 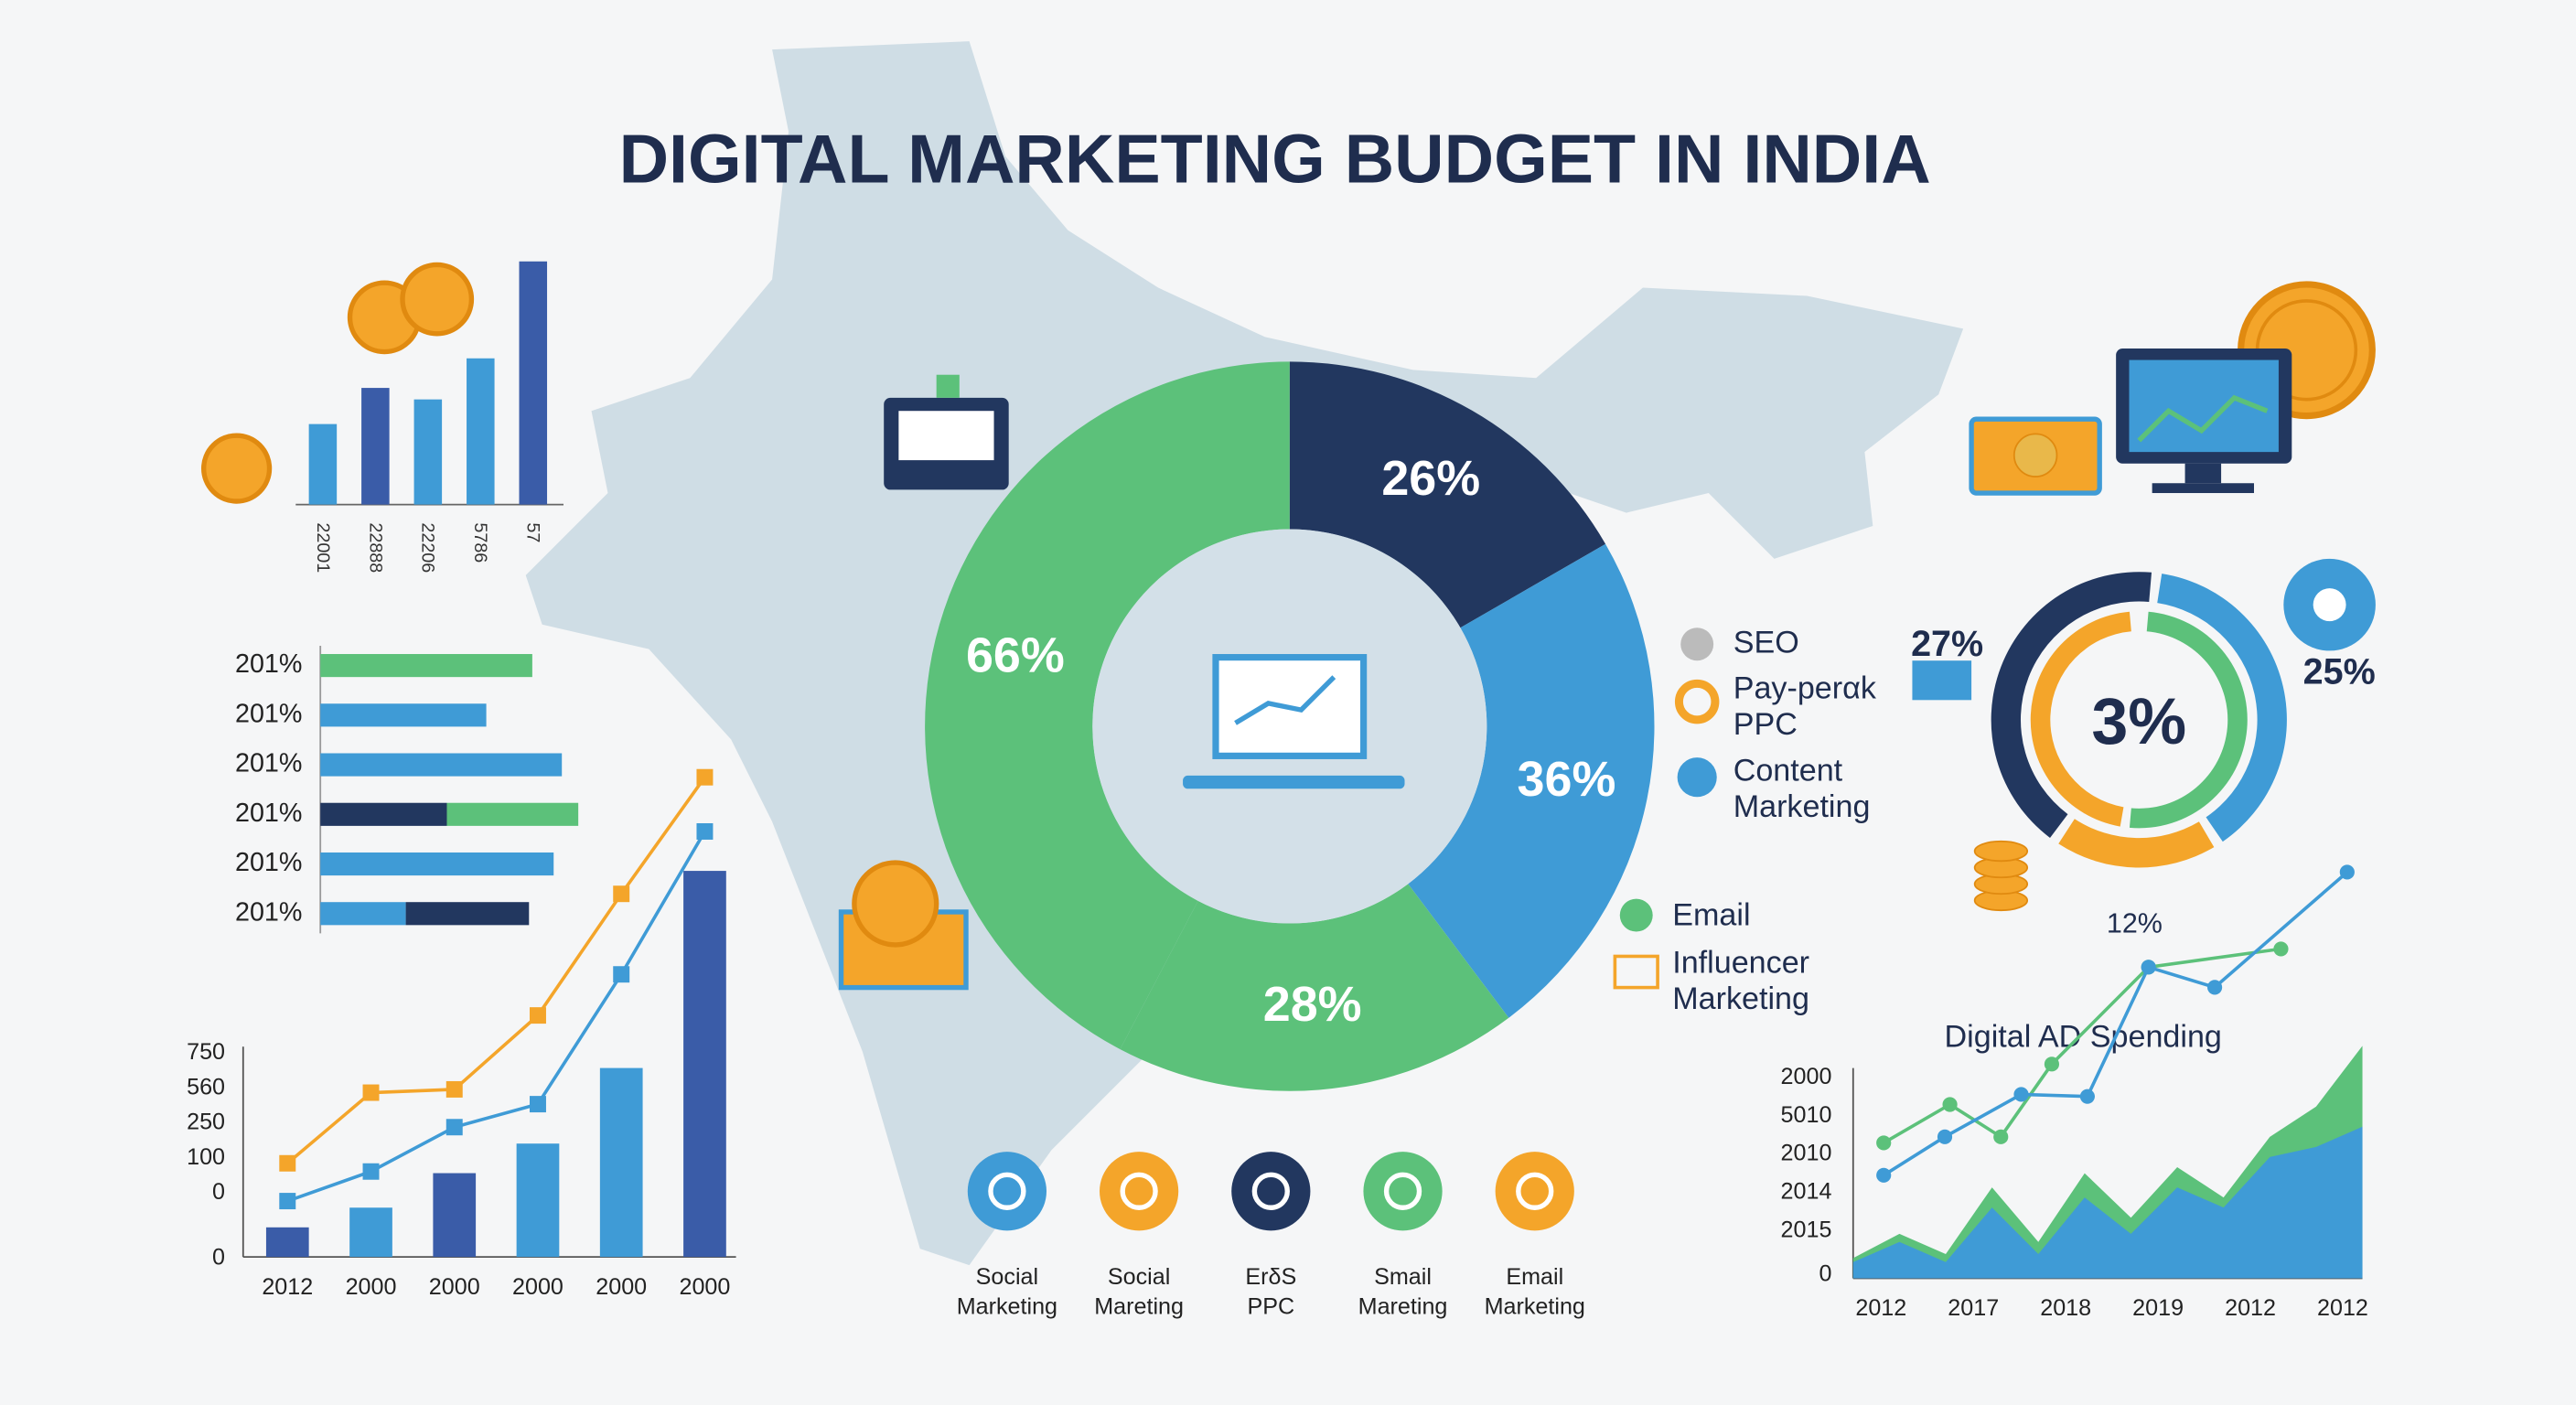 I want to click on y-tick-label: 2000, so click(x=1807, y=1076).